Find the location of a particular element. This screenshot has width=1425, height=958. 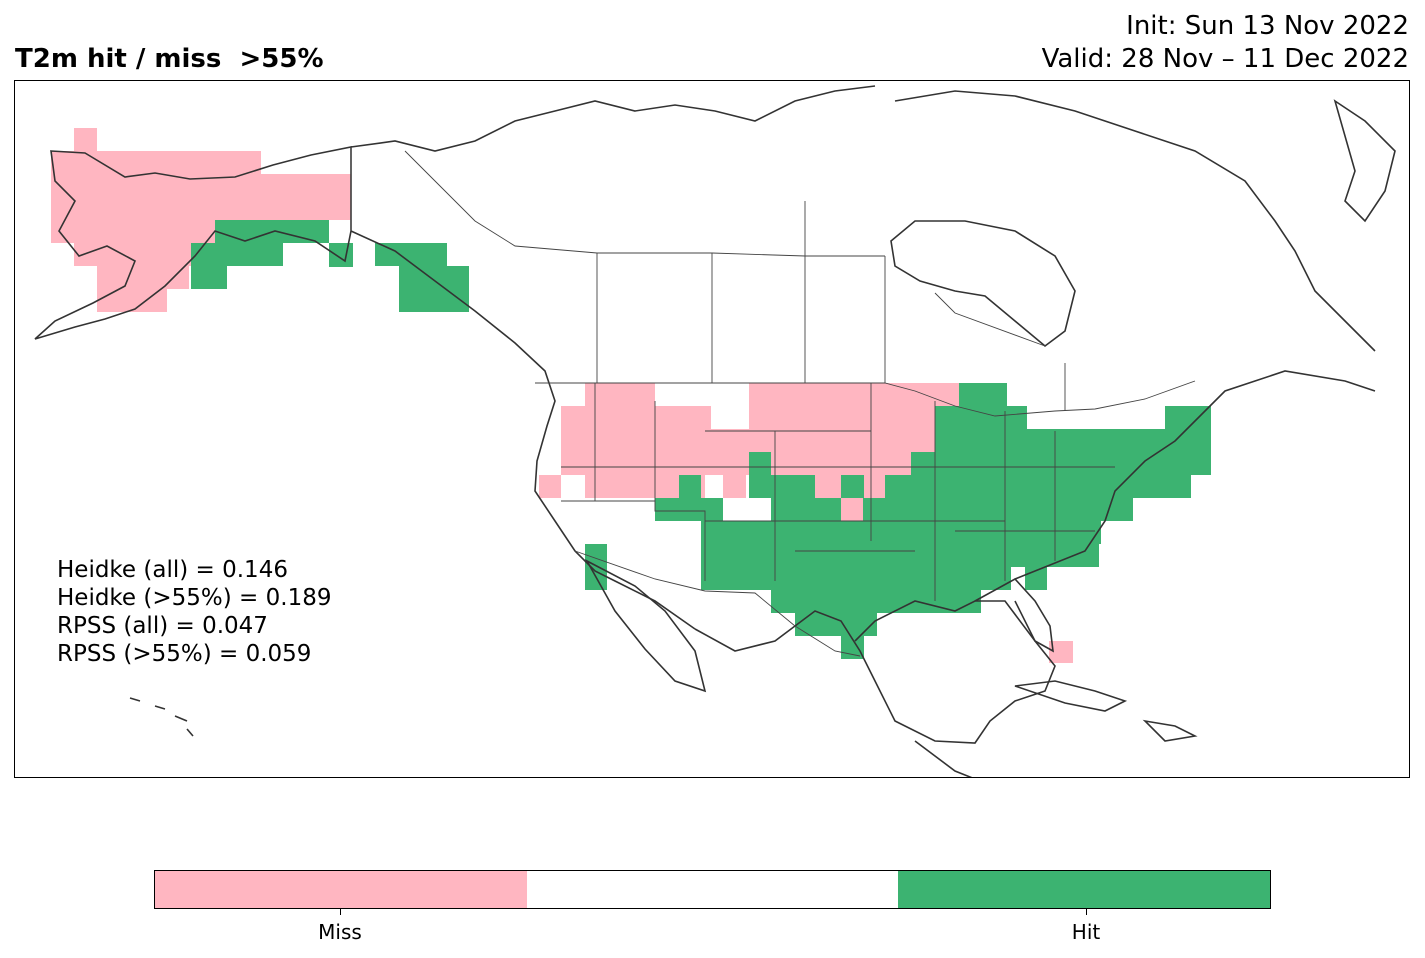

colorbar-hit-segment is located at coordinates (1084, 889).